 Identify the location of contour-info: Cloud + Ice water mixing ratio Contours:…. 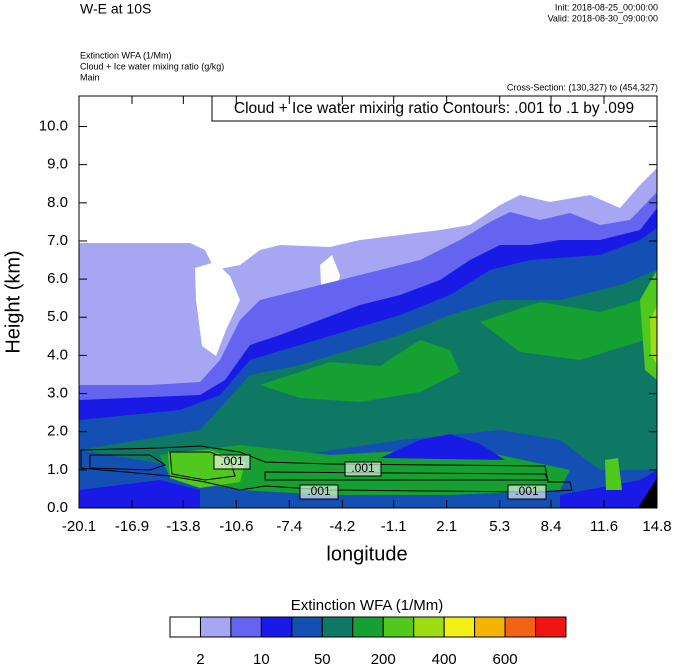
(434, 108).